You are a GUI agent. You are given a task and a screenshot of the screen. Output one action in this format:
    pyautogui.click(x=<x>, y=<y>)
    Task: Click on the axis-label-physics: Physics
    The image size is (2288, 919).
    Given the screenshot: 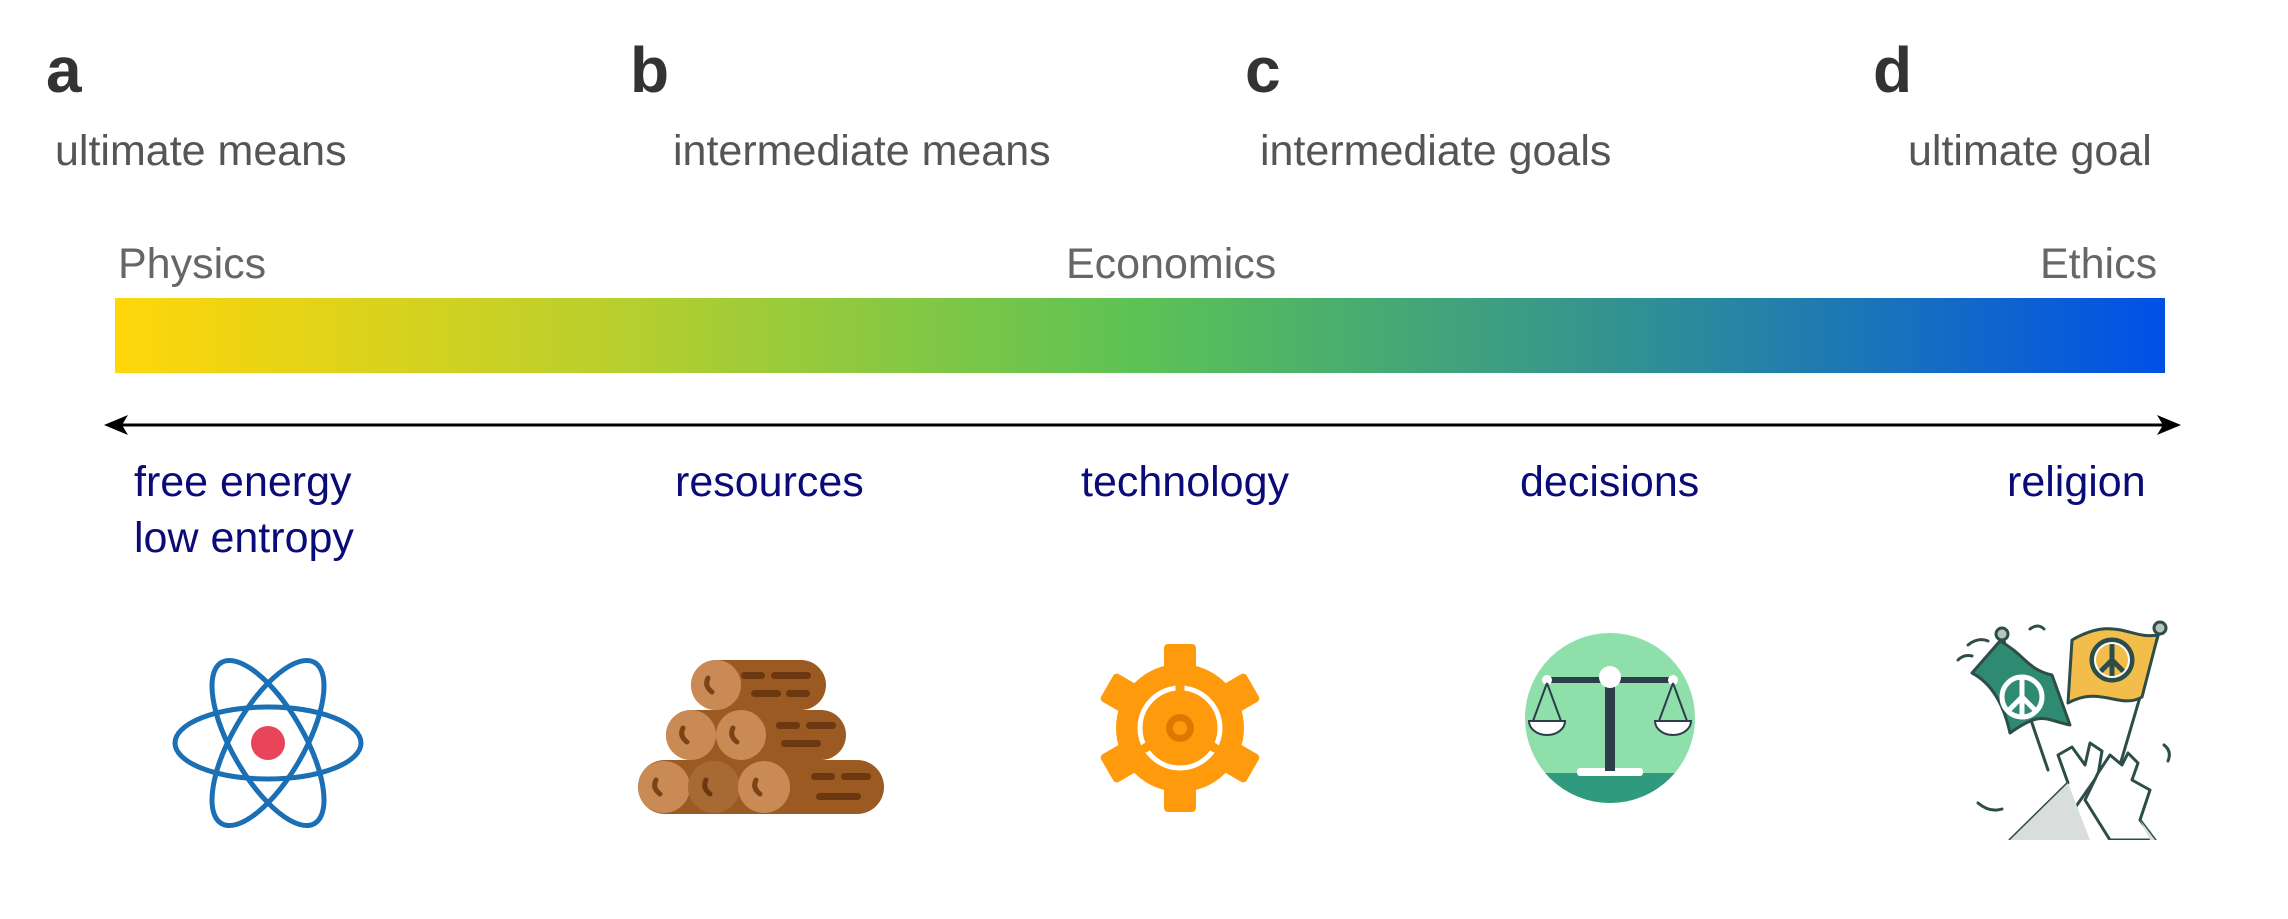 What is the action you would take?
    pyautogui.click(x=192, y=264)
    